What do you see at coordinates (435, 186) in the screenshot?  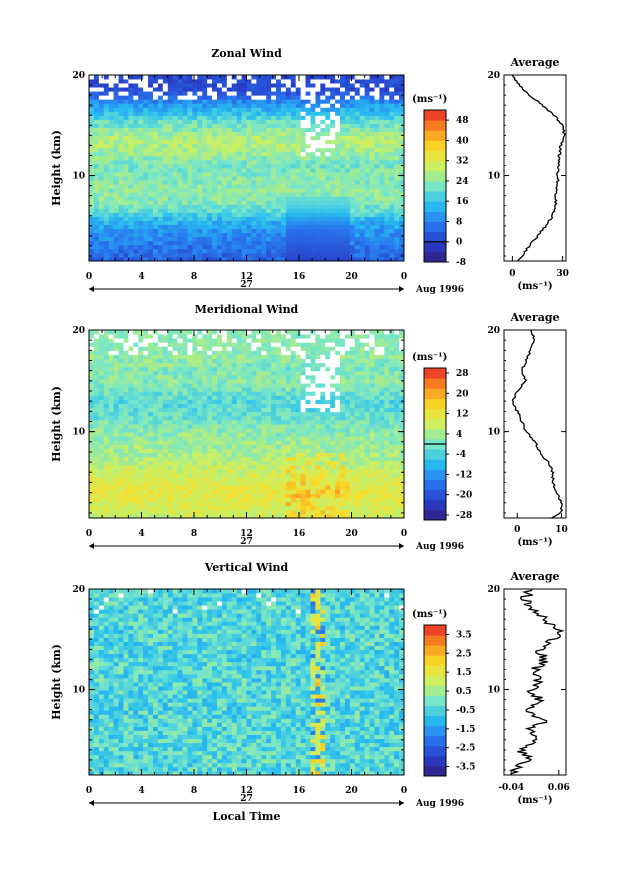 I see `colorbar-frame` at bounding box center [435, 186].